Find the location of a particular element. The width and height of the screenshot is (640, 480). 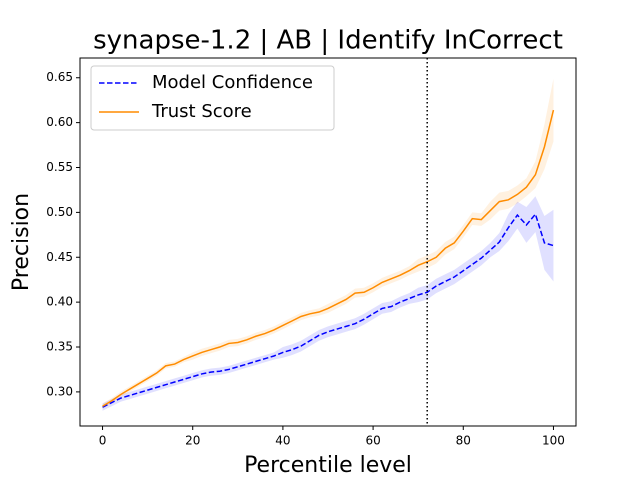

x-tick-label: 0 is located at coordinates (103, 441).